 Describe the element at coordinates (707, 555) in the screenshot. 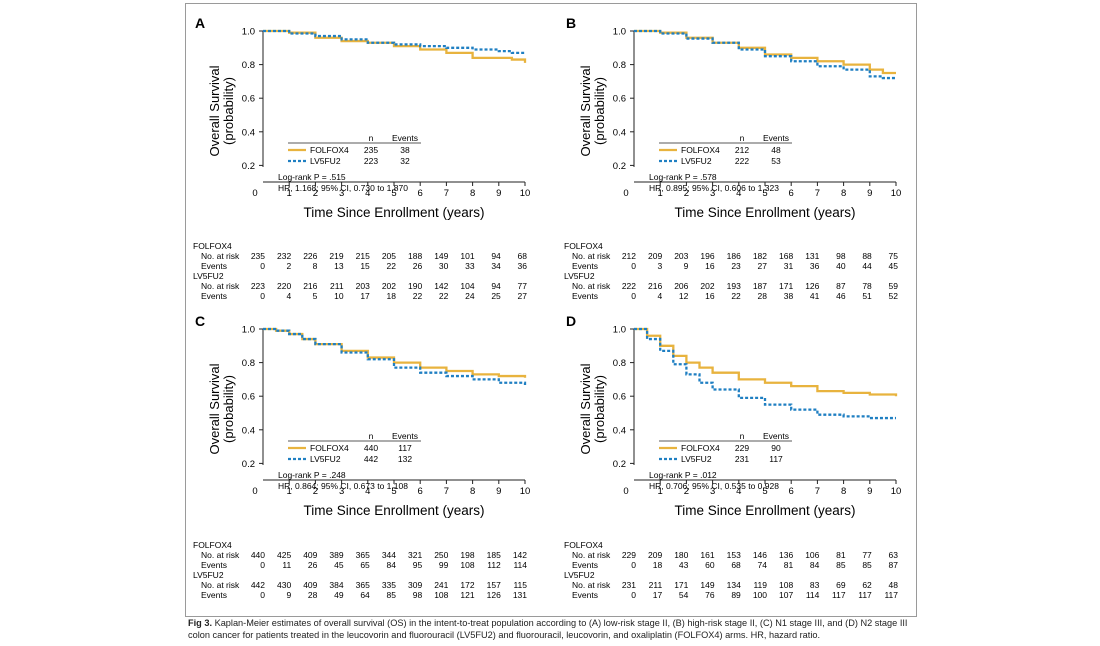

I see `risk-value: 161` at that location.